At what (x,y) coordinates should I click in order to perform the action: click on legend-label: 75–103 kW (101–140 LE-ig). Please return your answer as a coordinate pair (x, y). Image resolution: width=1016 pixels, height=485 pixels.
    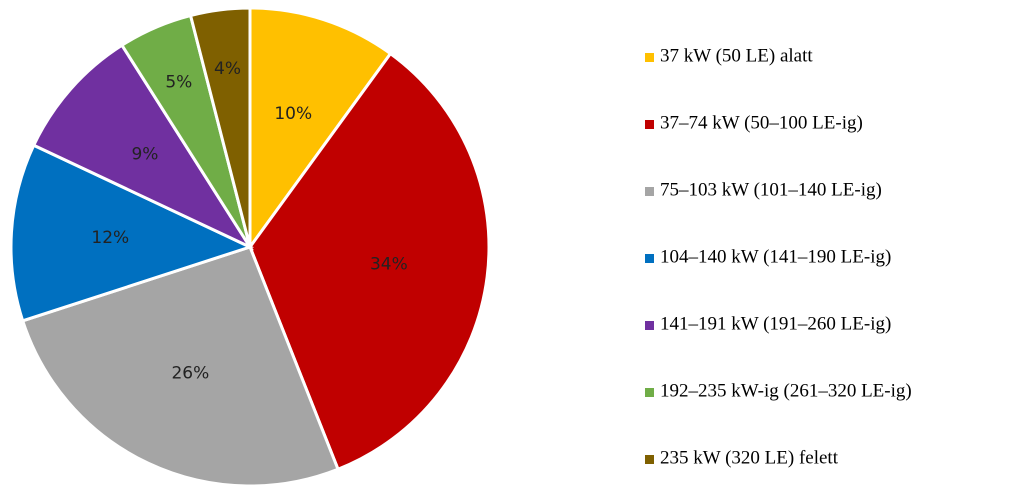
    Looking at the image, I should click on (771, 189).